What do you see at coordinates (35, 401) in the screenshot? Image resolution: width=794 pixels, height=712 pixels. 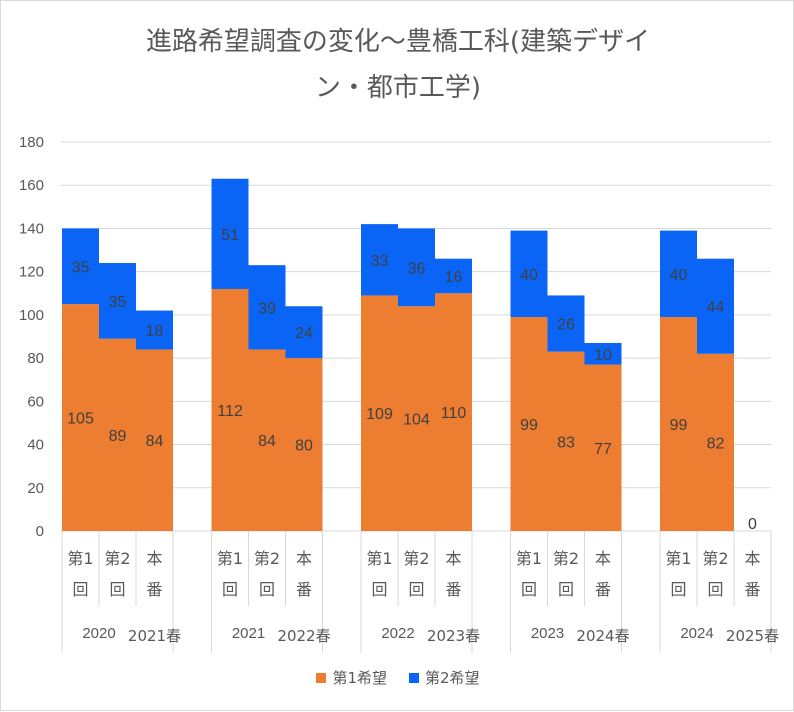 I see `y-tick-label: 60` at bounding box center [35, 401].